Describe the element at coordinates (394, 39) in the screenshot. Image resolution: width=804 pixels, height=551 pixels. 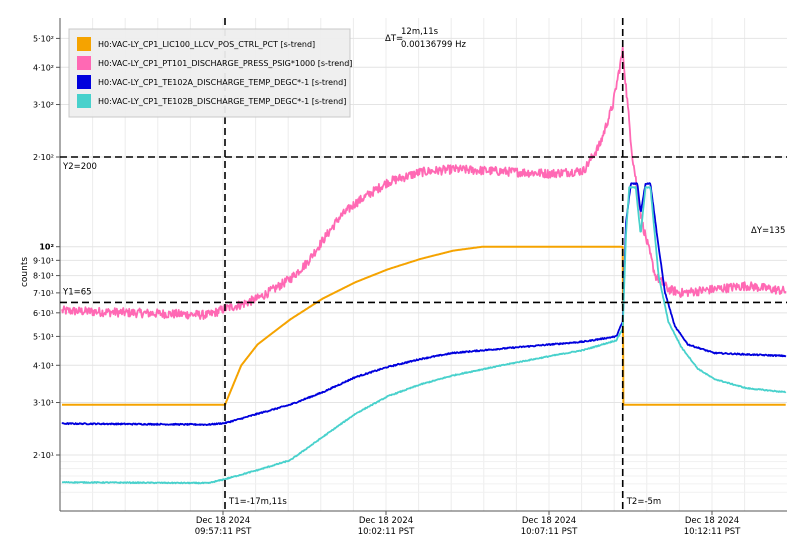
I see `delta-t-label: ΔT=` at that location.